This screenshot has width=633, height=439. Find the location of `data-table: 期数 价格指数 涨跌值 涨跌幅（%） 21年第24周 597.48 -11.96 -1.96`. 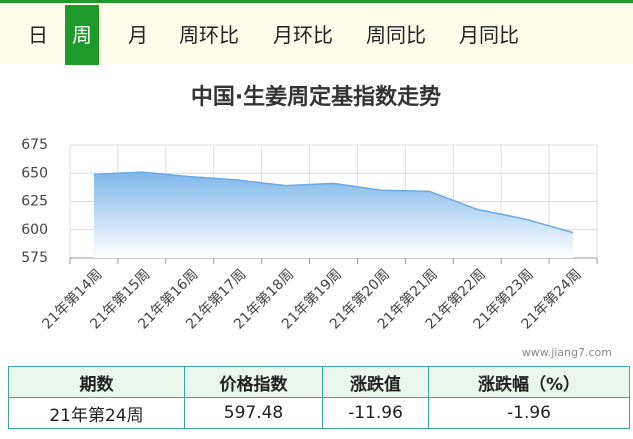

data-table: 期数 价格指数 涨跌值 涨跌幅（%） 21年第24周 597.48 -11.96 -1.96 is located at coordinates (319, 397).